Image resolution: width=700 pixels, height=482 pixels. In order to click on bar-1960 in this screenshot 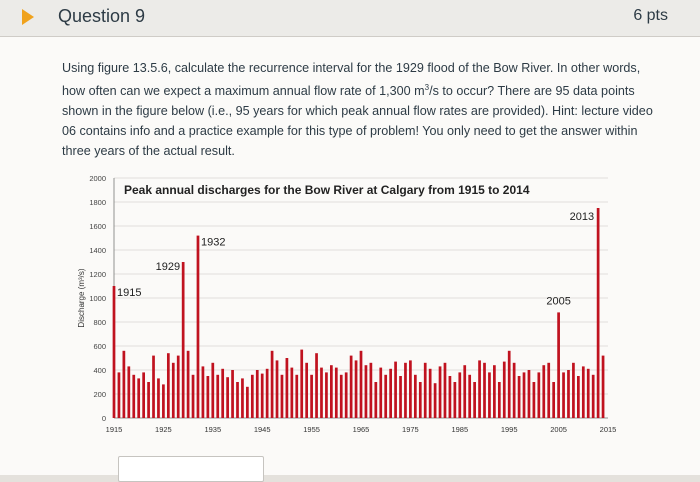, I will do `click(336, 392)`.